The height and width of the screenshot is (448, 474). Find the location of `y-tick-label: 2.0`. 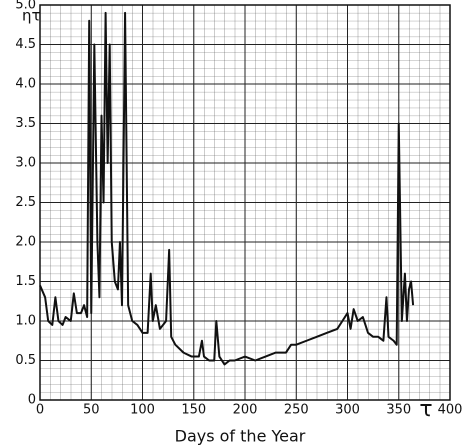

y-tick-label: 2.0 is located at coordinates (25, 242).